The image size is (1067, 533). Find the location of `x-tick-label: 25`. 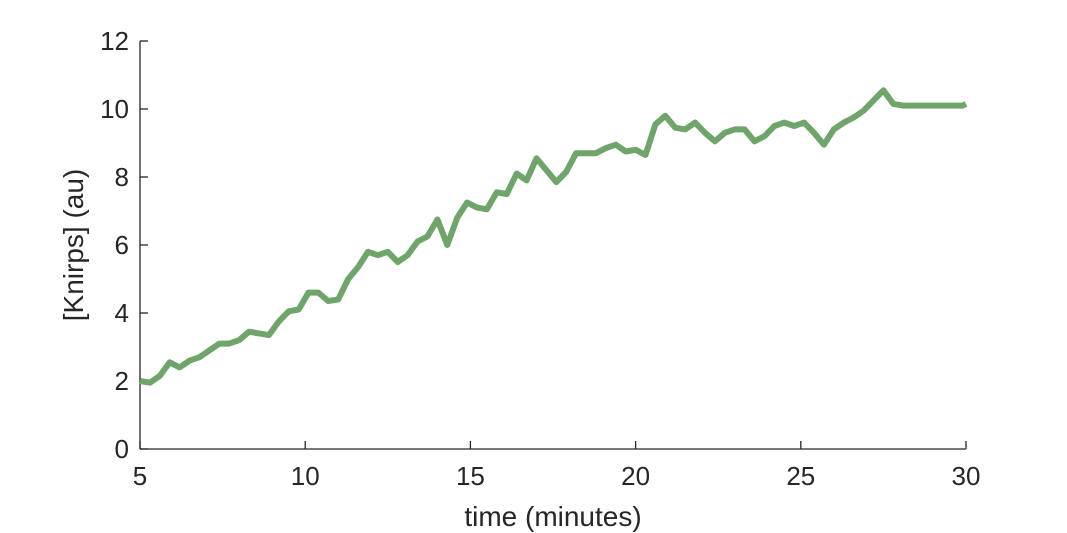

x-tick-label: 25 is located at coordinates (800, 476).